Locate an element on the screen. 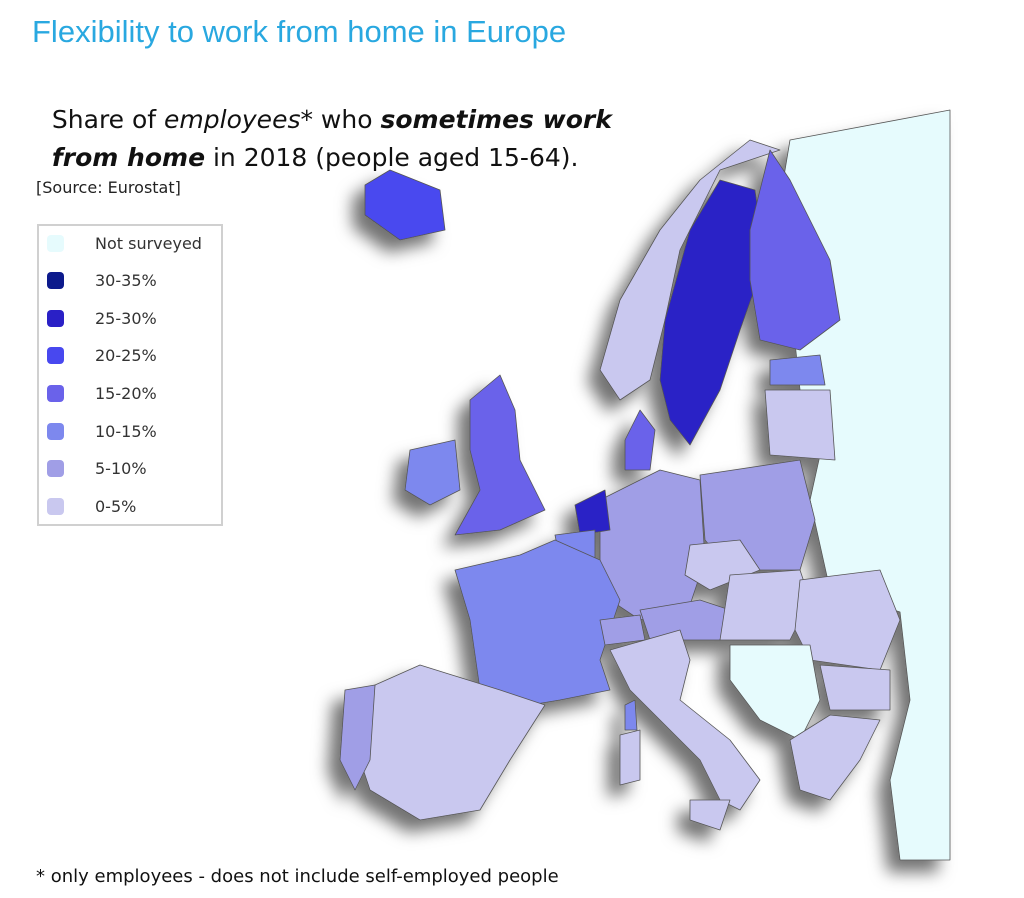 Image resolution: width=1024 pixels, height=898 pixels. legend-item: 5-10% is located at coordinates (97, 469).